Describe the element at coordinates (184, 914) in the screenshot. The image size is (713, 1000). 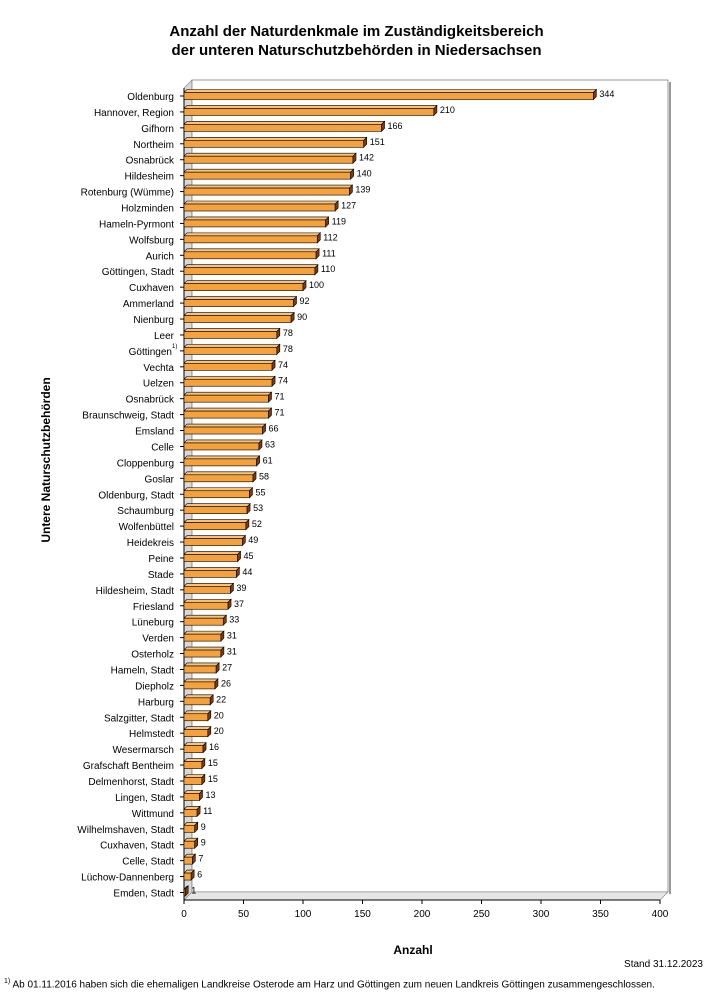
I see `x-tick-label: 0` at that location.